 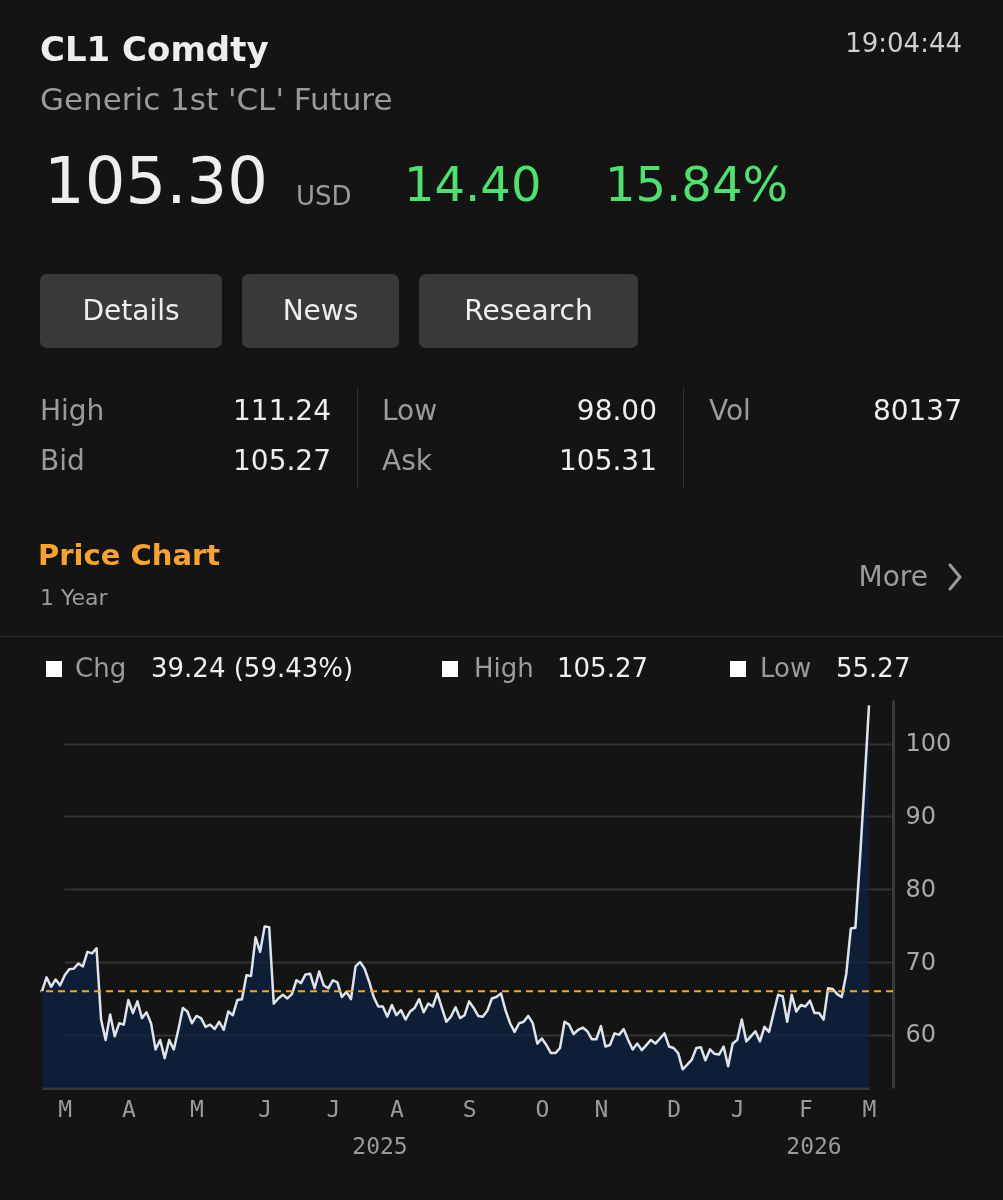 I want to click on y-tick-label: 80, so click(x=921, y=888).